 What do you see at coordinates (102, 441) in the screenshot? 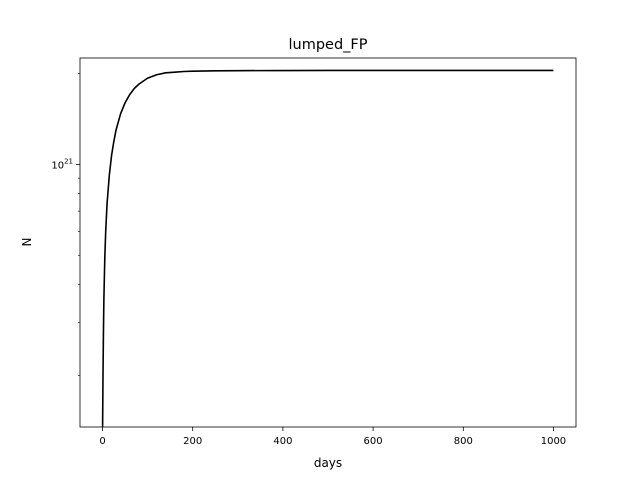
I see `x-tick-label: 0` at bounding box center [102, 441].